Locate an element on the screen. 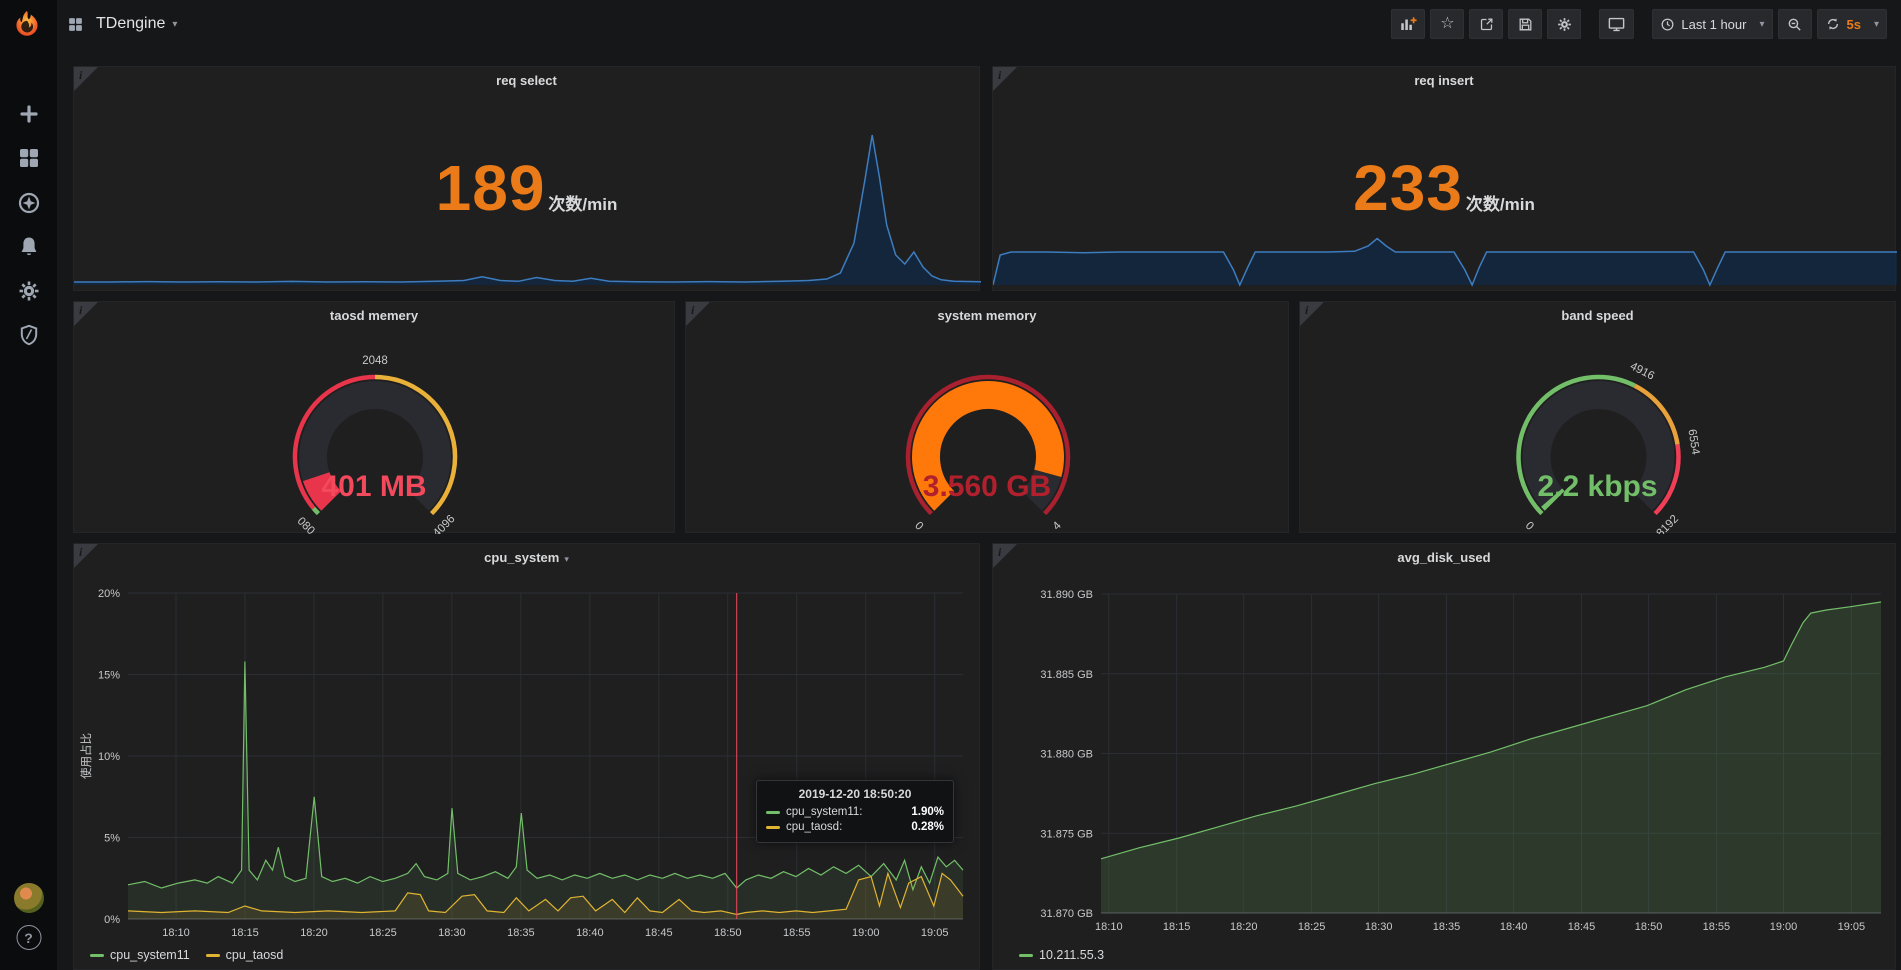 Image resolution: width=1901 pixels, height=970 pixels. tooltip-row: cpu_system11: 1.90% is located at coordinates (855, 812).